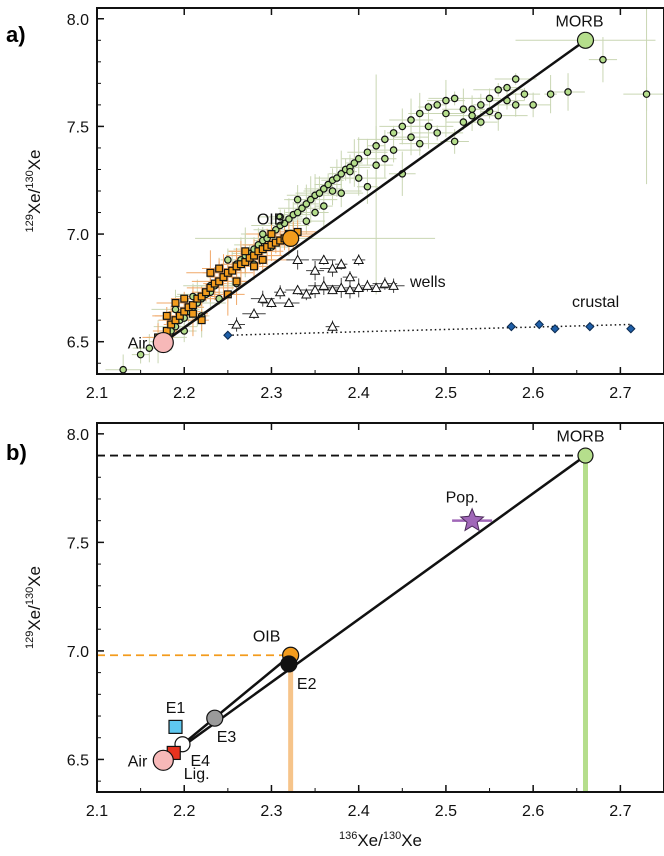  Describe the element at coordinates (163, 760) in the screenshot. I see `point-air` at that location.